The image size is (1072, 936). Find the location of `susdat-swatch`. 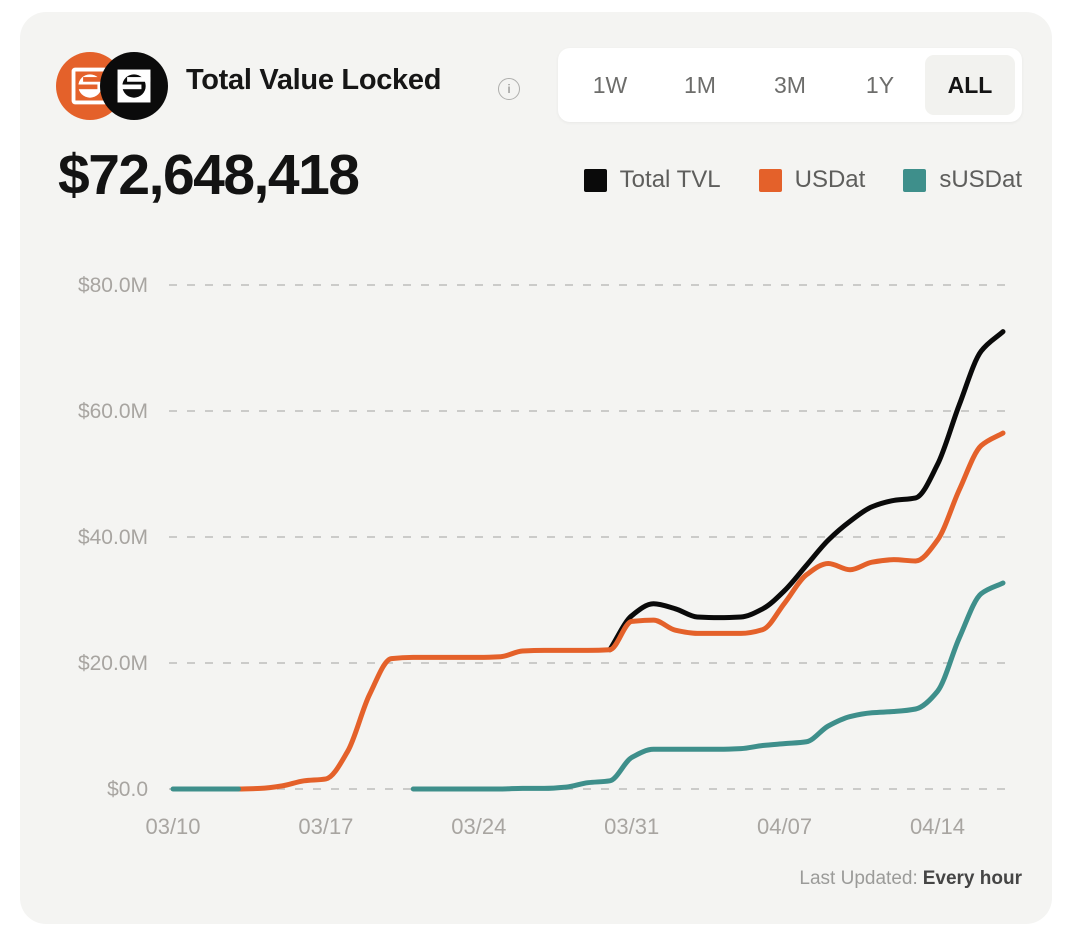

susdat-swatch is located at coordinates (915, 180).